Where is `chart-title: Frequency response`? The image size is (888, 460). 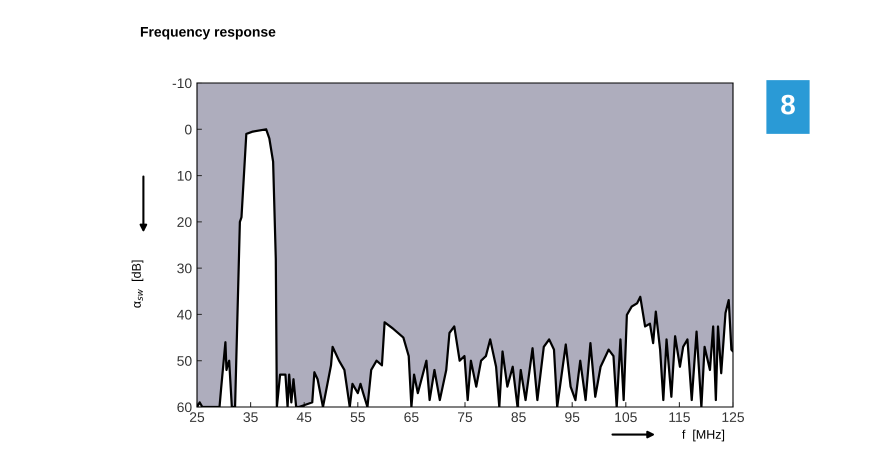
chart-title: Frequency response is located at coordinates (208, 33).